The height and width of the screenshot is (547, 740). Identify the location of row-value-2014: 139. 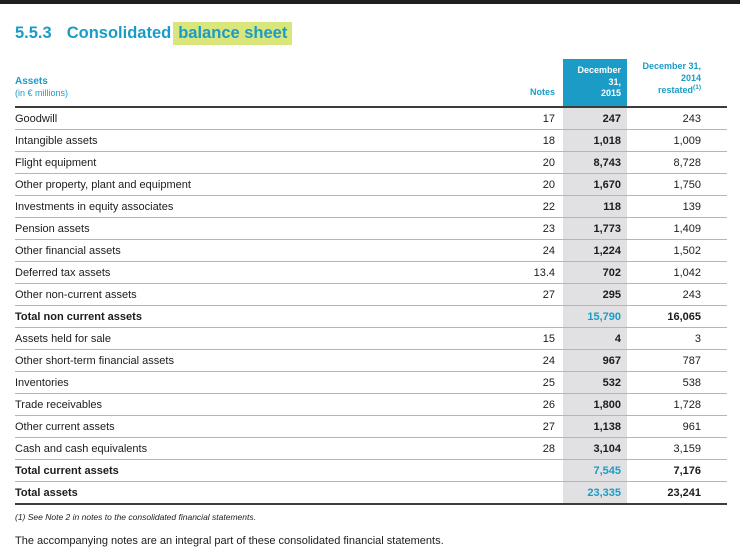
(683, 207).